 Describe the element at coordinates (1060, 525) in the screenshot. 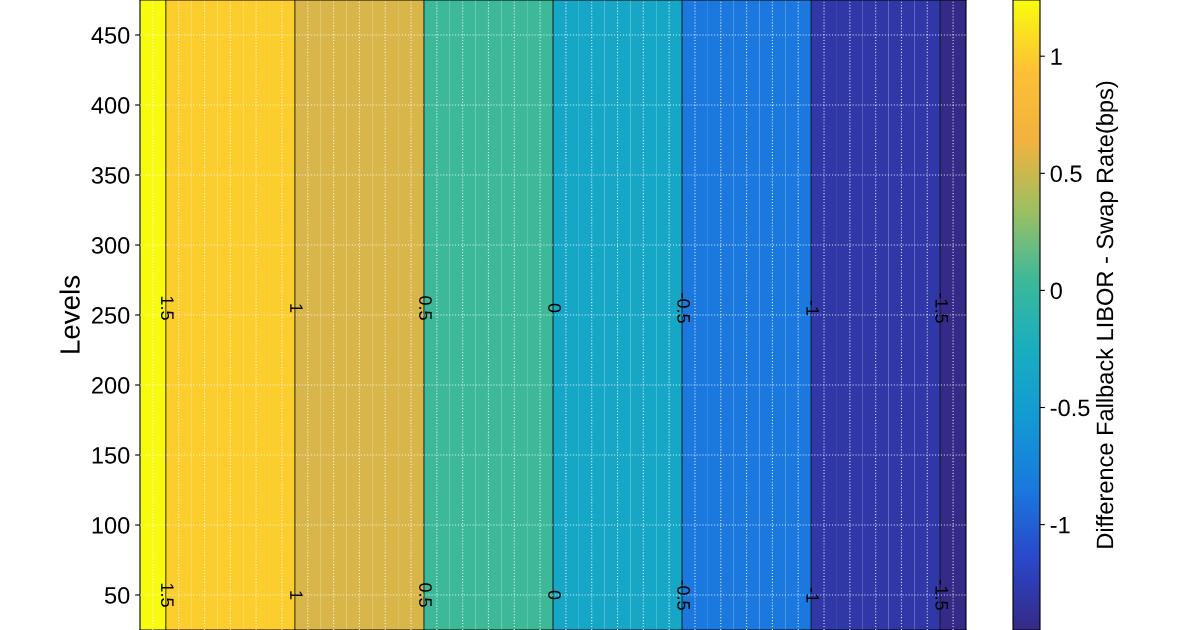

I see `color-bar-label: -1` at that location.